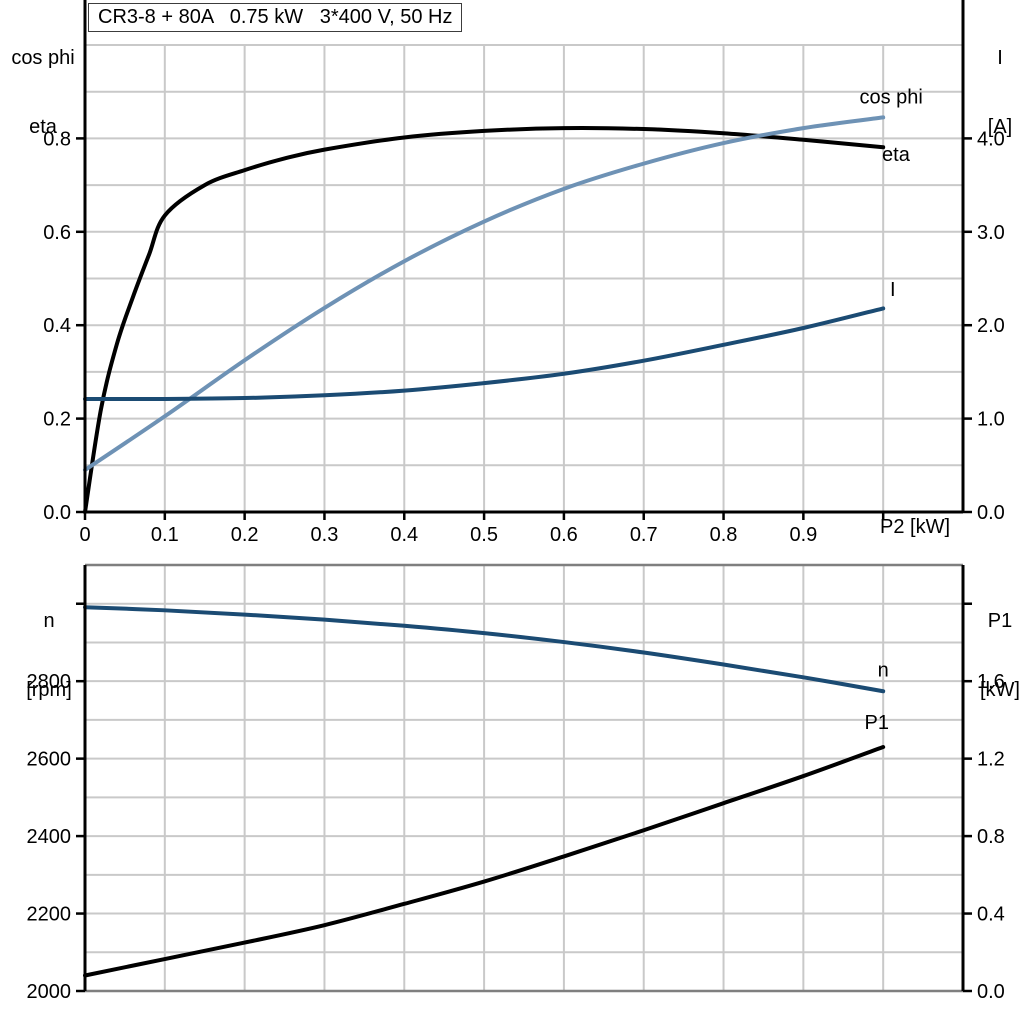 This screenshot has width=1024, height=1024. I want to click on series-i, so click(484, 354).